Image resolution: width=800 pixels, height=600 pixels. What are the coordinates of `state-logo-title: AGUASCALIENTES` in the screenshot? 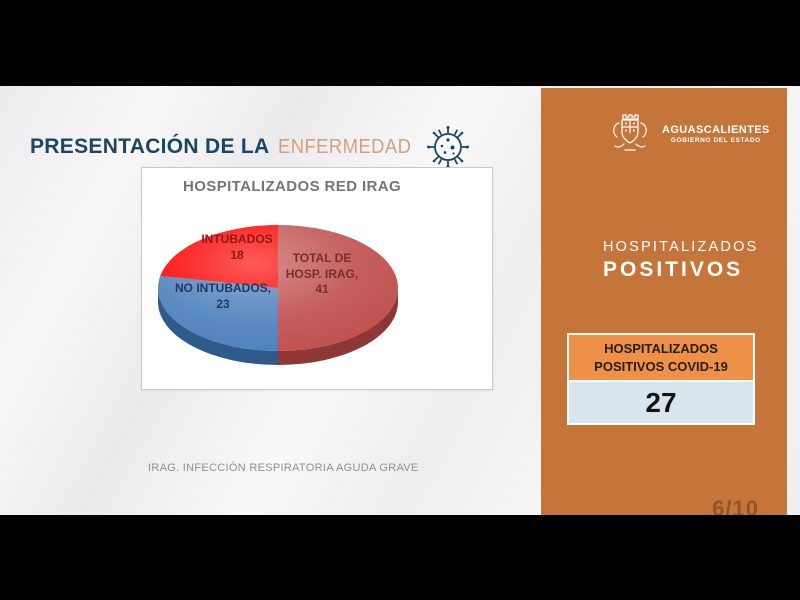 It's located at (716, 130).